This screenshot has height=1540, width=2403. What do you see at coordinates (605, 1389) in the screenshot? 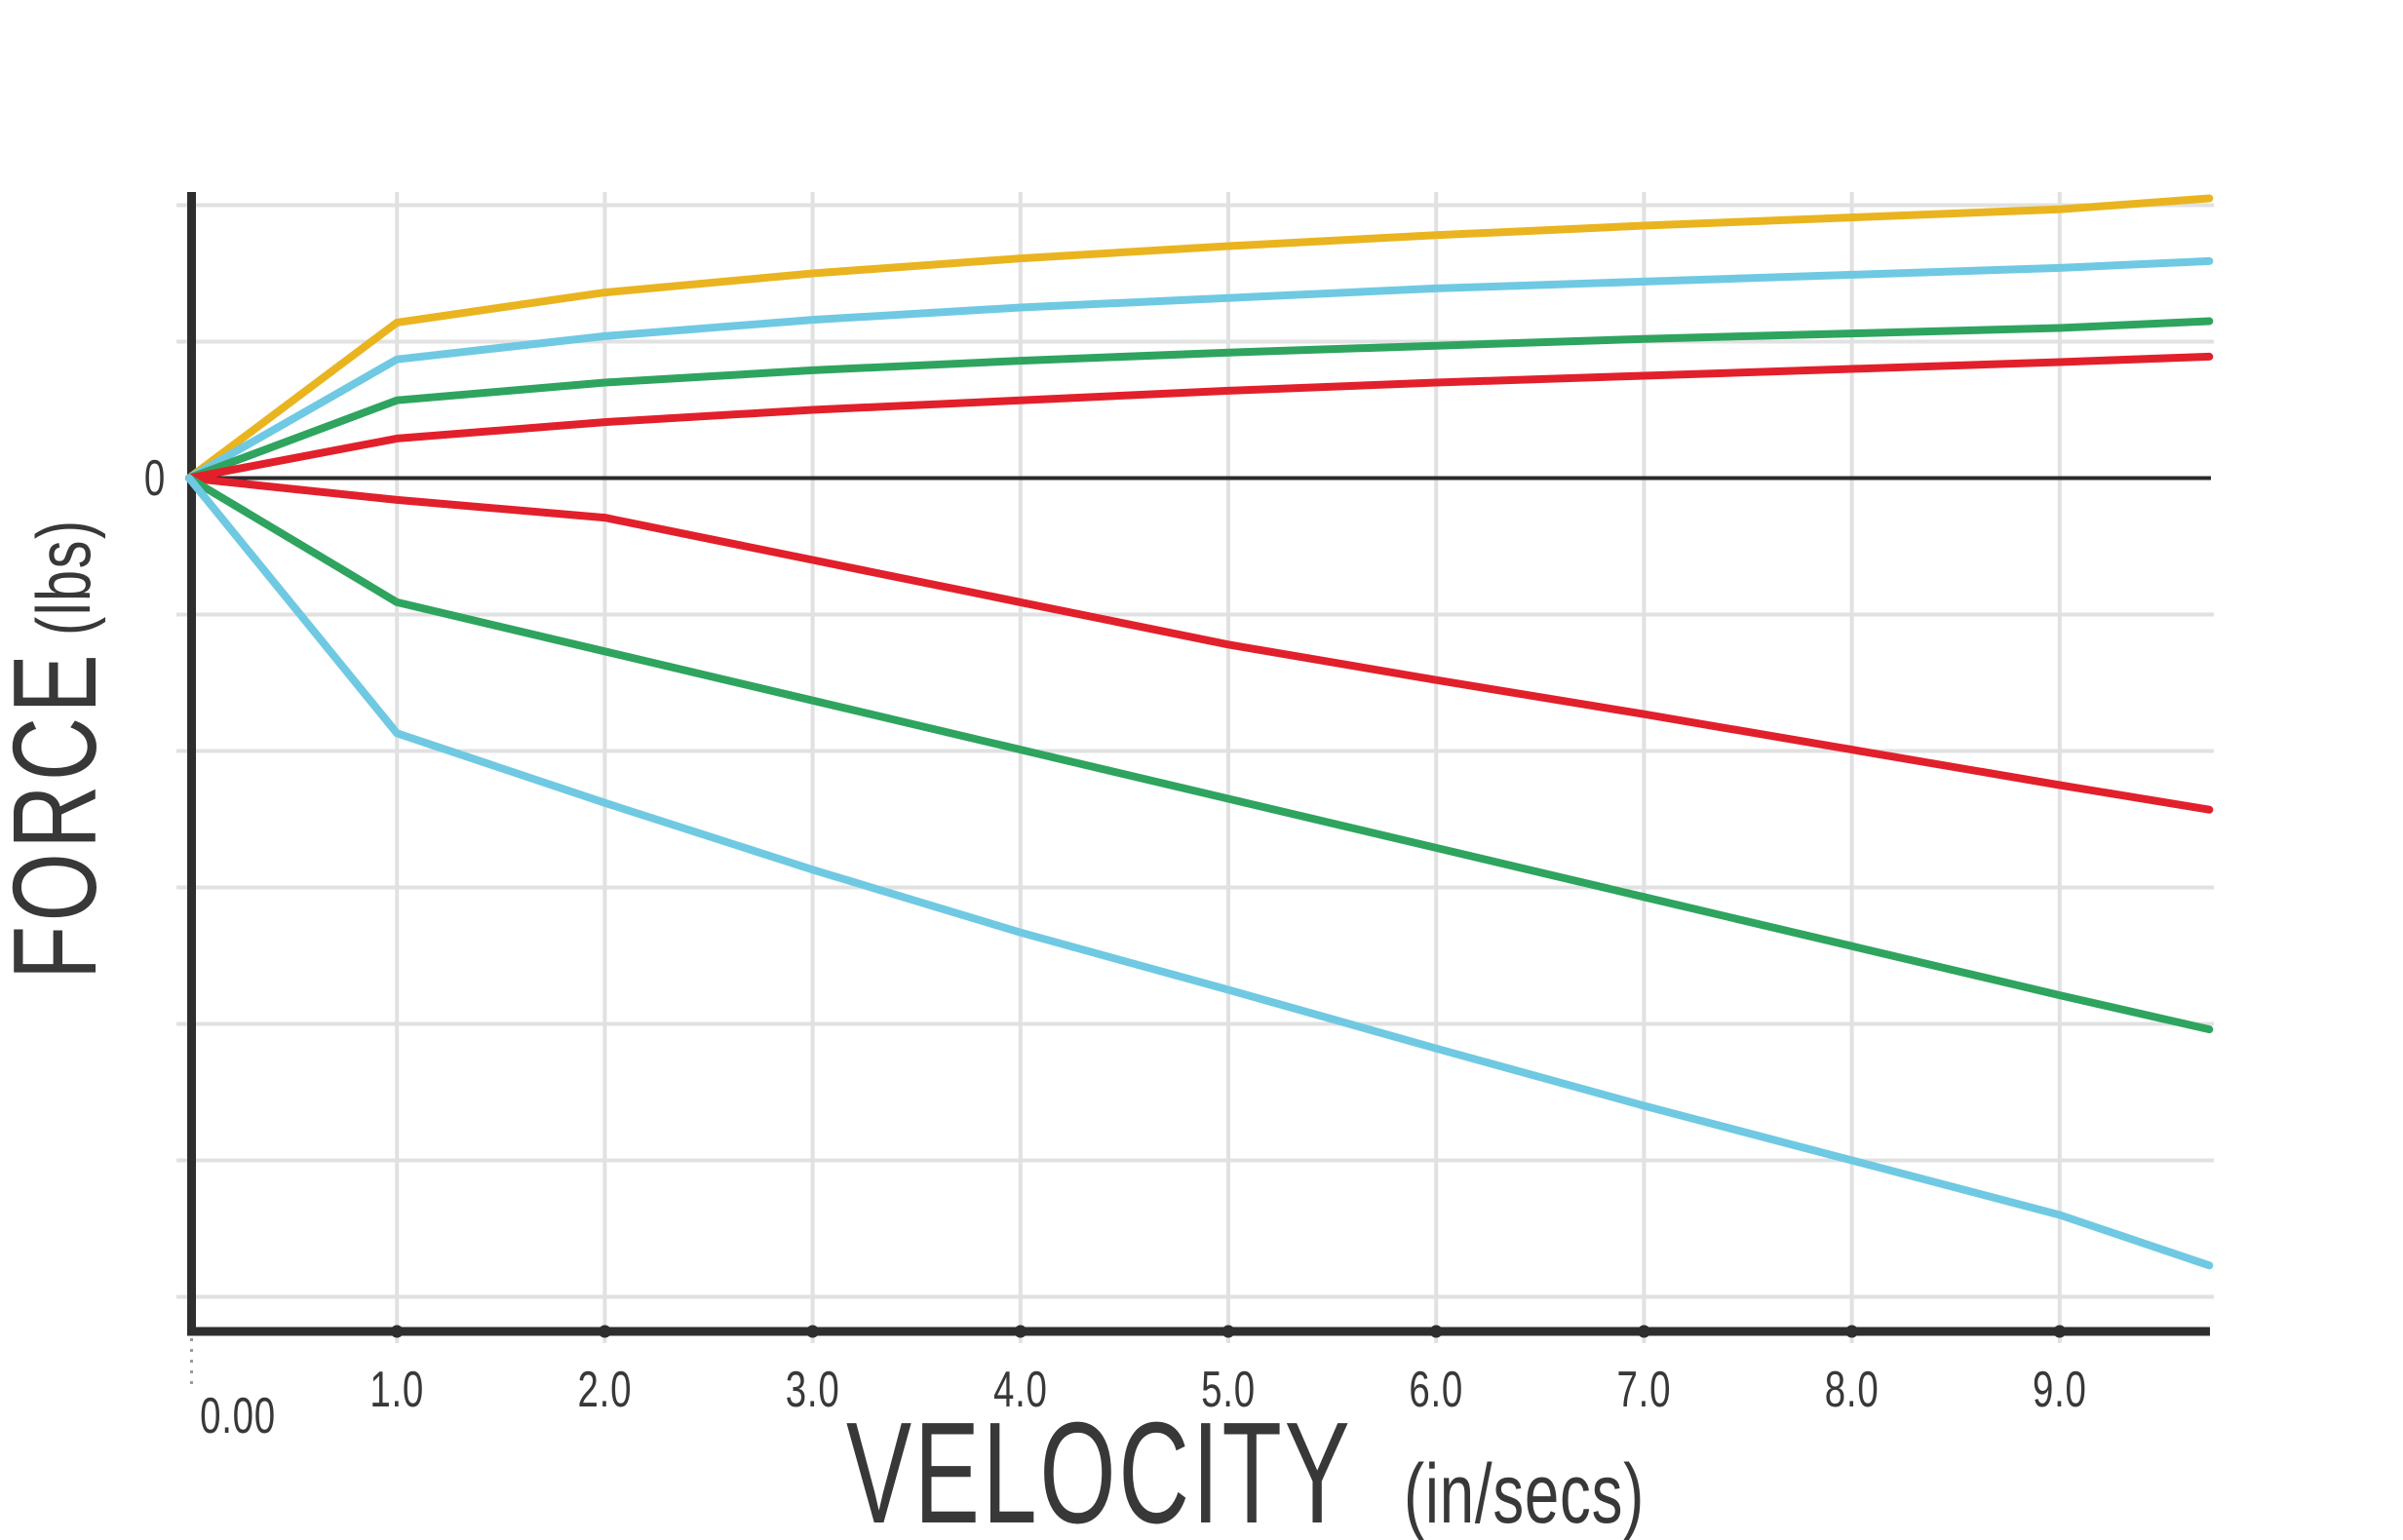
I see `x-tick-label: 2.0` at bounding box center [605, 1389].